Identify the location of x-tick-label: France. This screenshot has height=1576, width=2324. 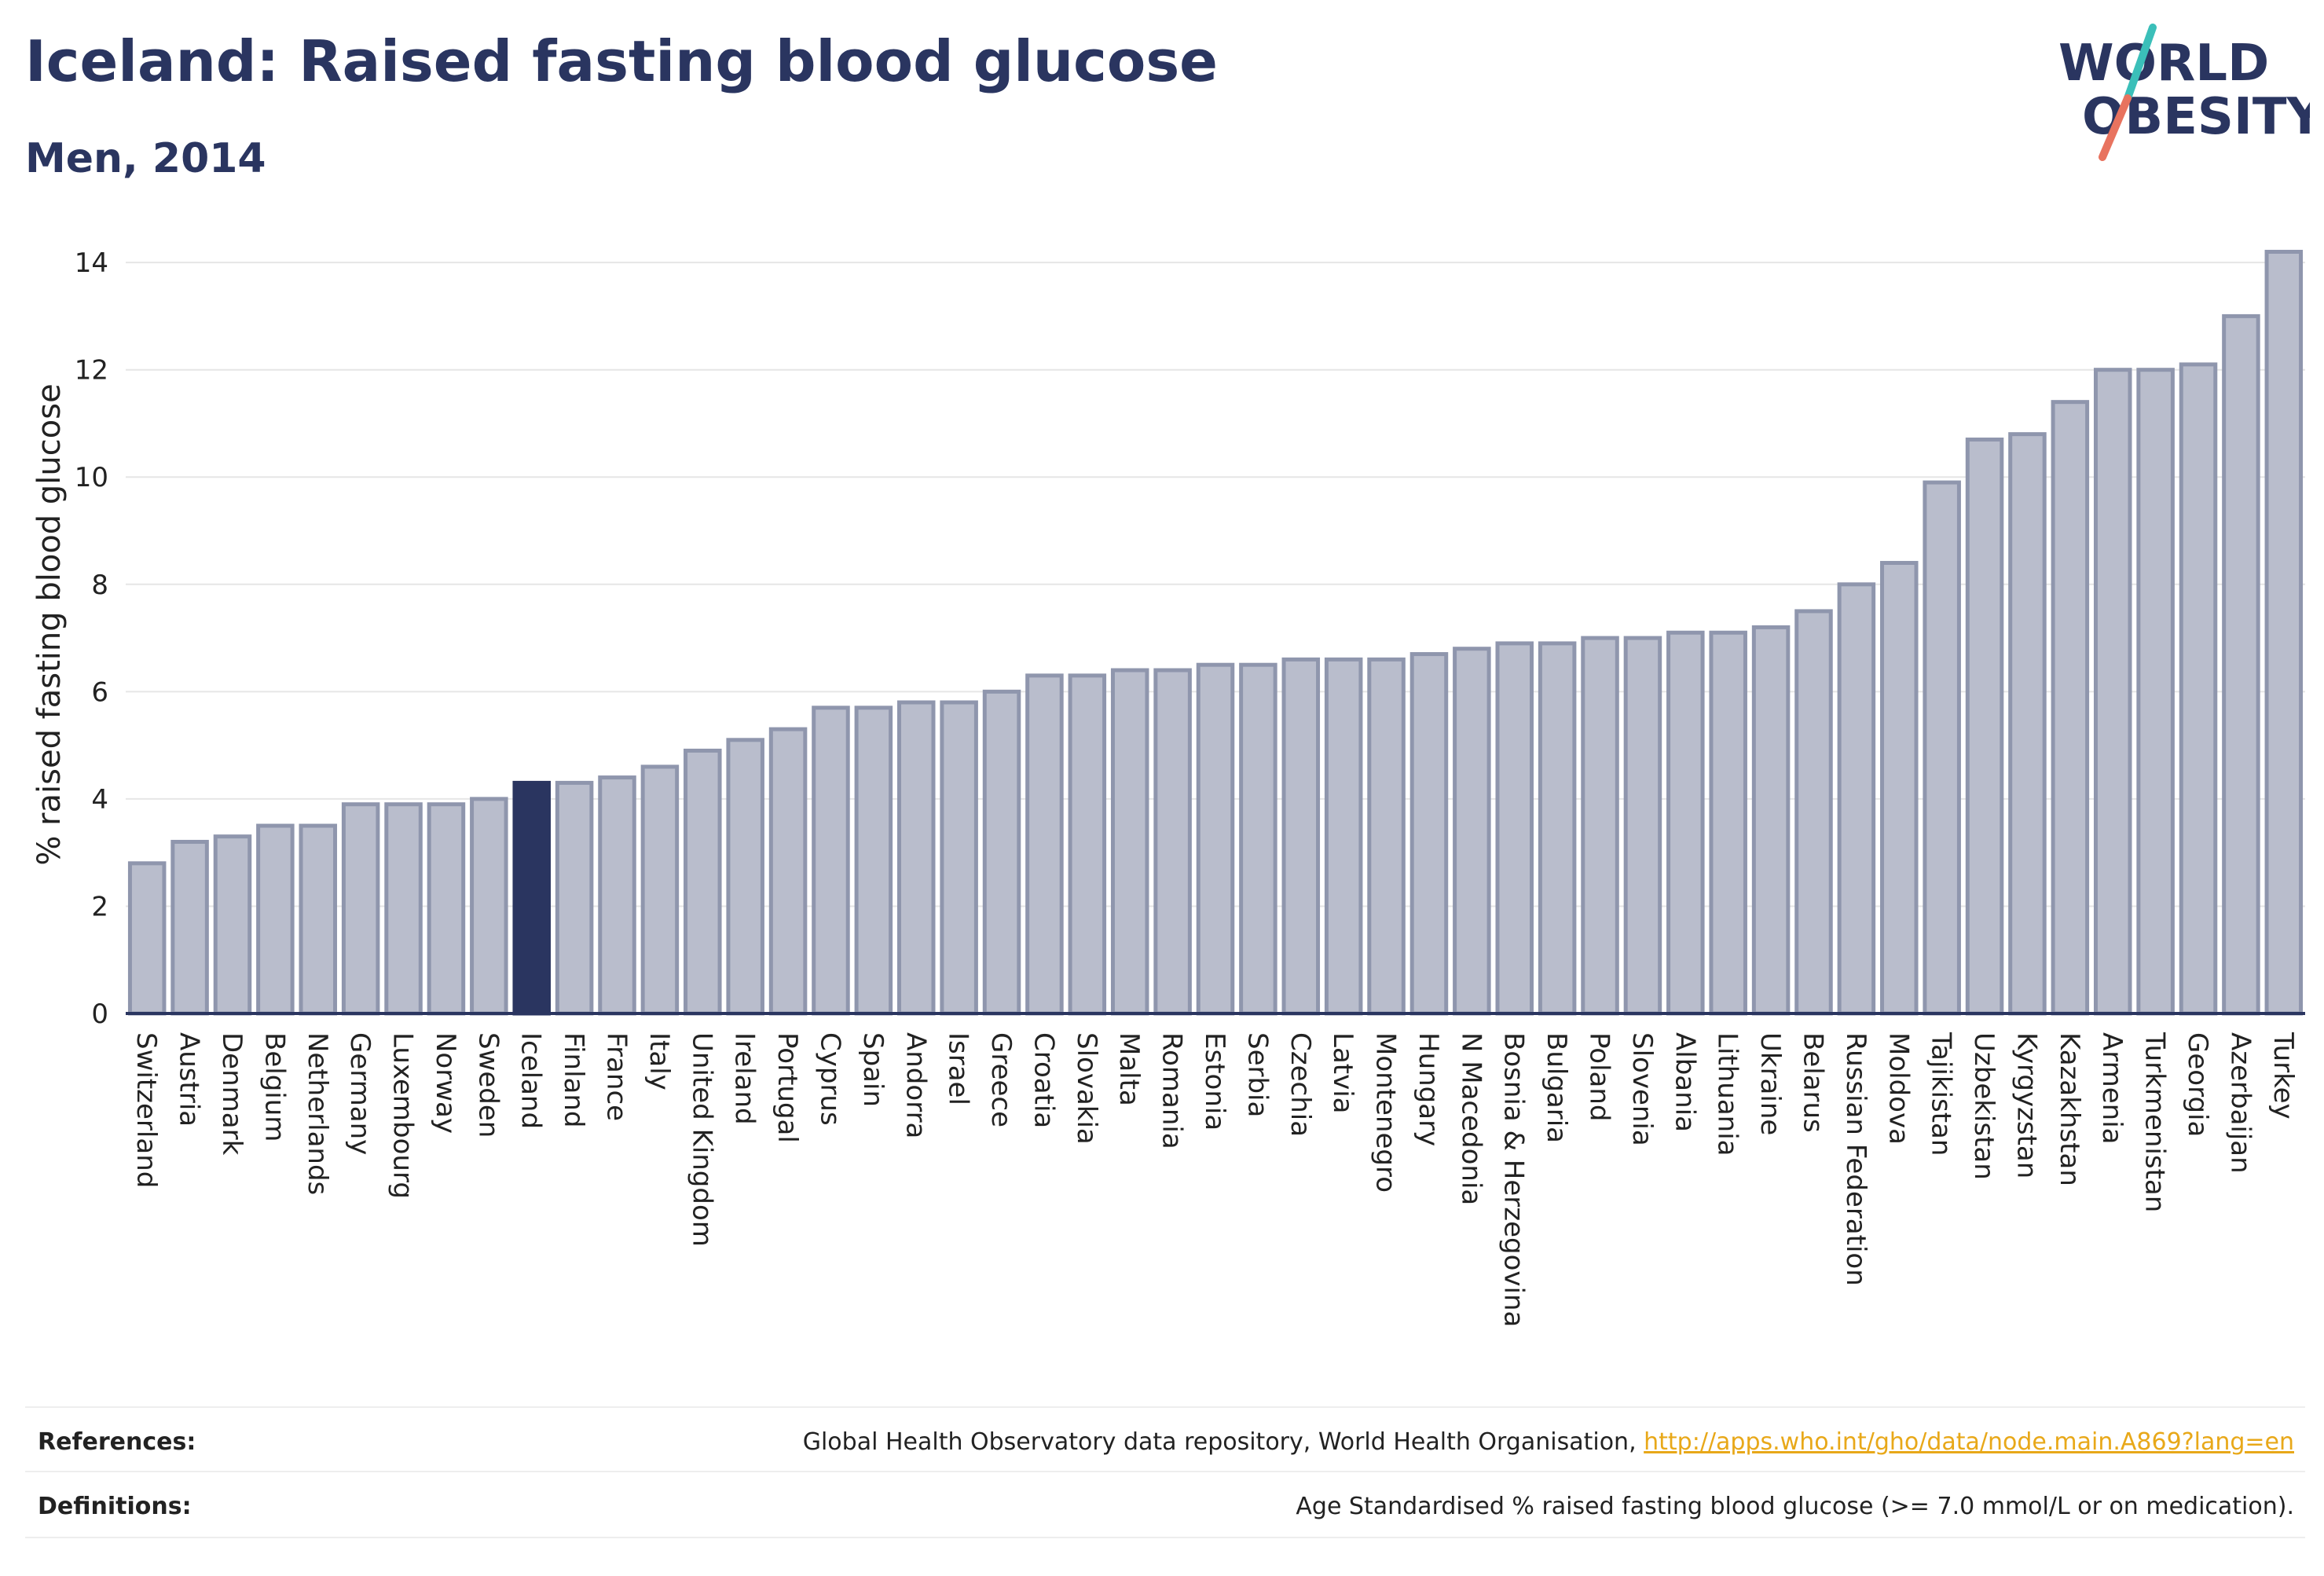
(616, 1076).